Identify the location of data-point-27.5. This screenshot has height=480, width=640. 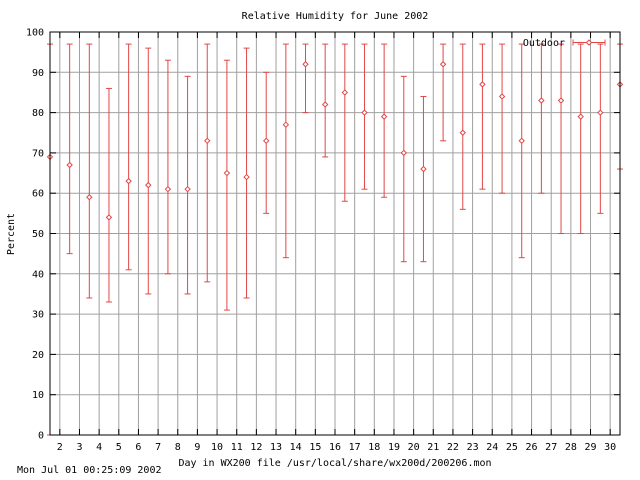
(561, 100).